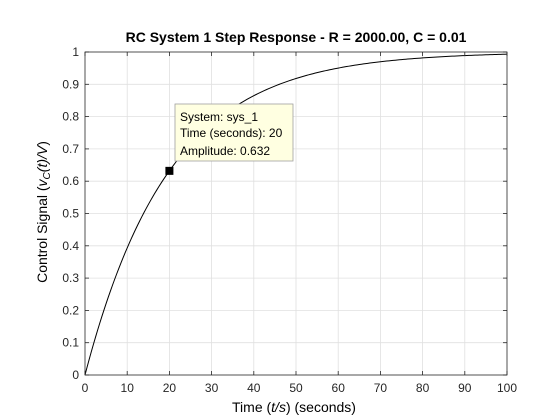  I want to click on x-tick-label: 50, so click(296, 388).